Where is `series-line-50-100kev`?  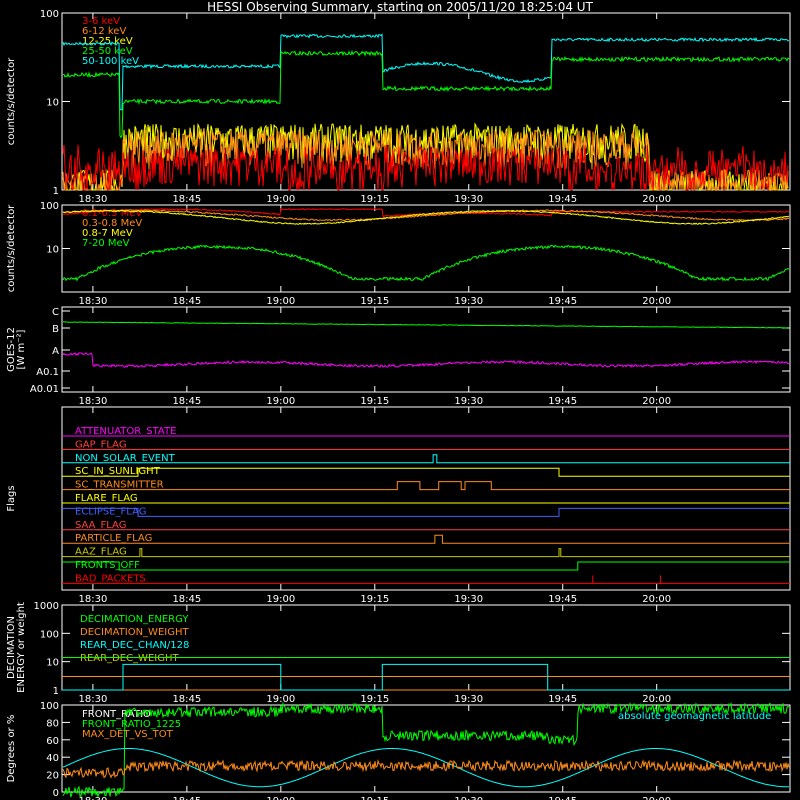
series-line-50-100kev is located at coordinates (426, 72).